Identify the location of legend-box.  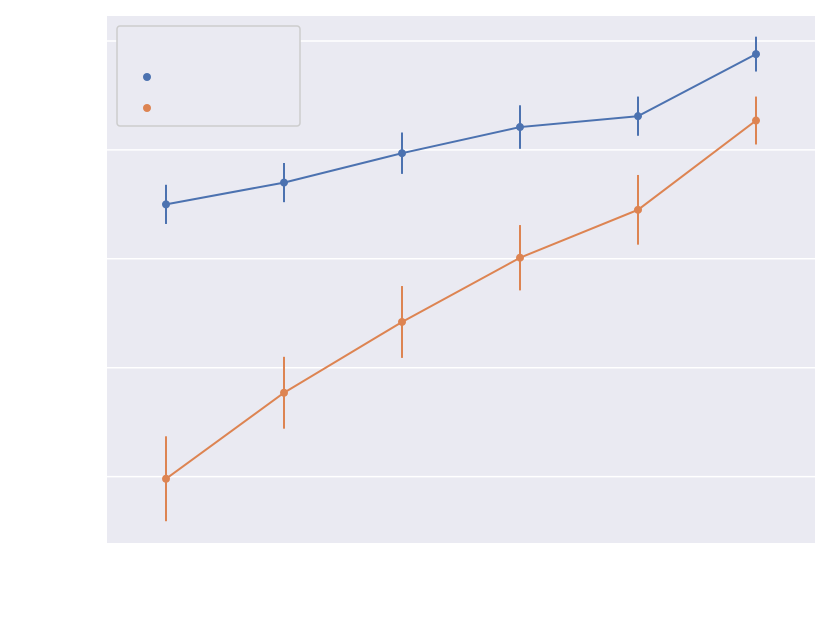
(208, 76).